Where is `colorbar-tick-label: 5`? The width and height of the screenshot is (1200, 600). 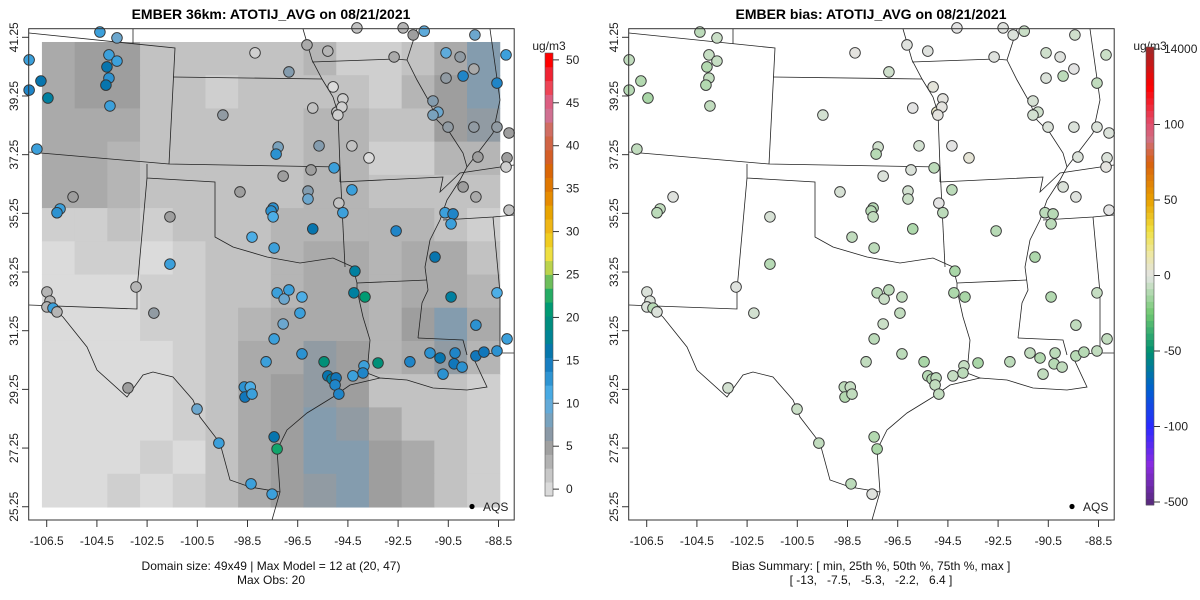
colorbar-tick-label: 5 is located at coordinates (569, 446).